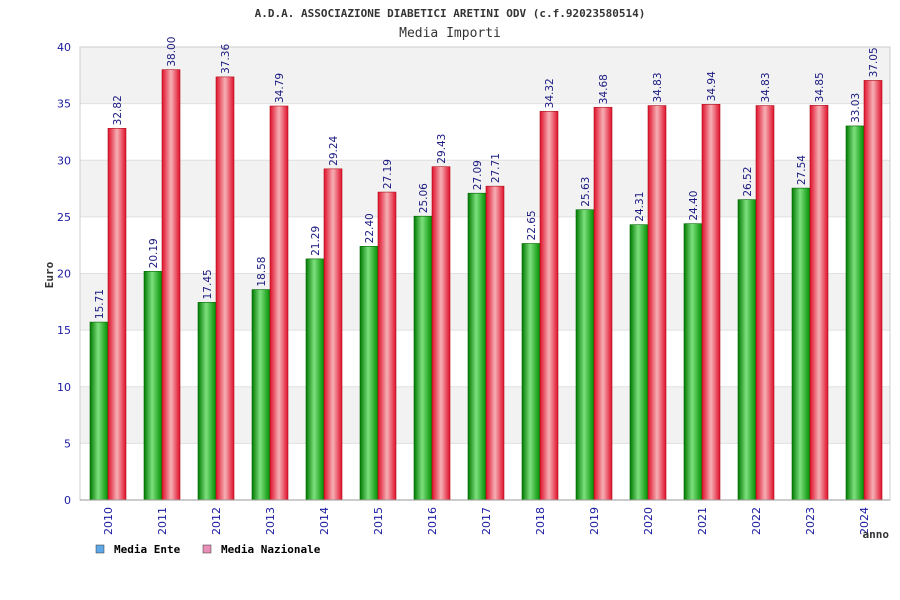  I want to click on x-tick-label: 2016, so click(432, 521).